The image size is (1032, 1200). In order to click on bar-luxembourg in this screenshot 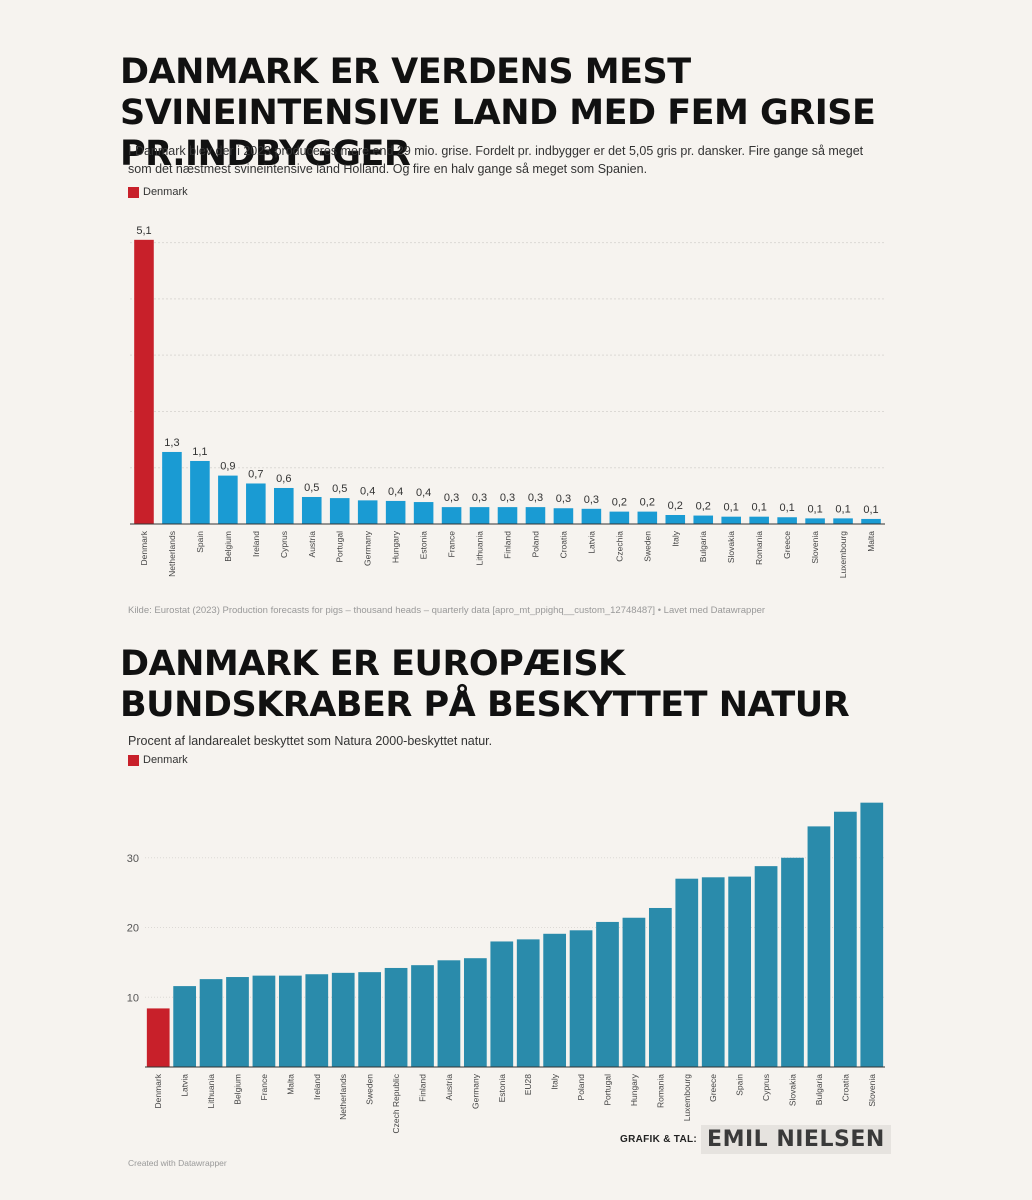, I will do `click(687, 972)`.